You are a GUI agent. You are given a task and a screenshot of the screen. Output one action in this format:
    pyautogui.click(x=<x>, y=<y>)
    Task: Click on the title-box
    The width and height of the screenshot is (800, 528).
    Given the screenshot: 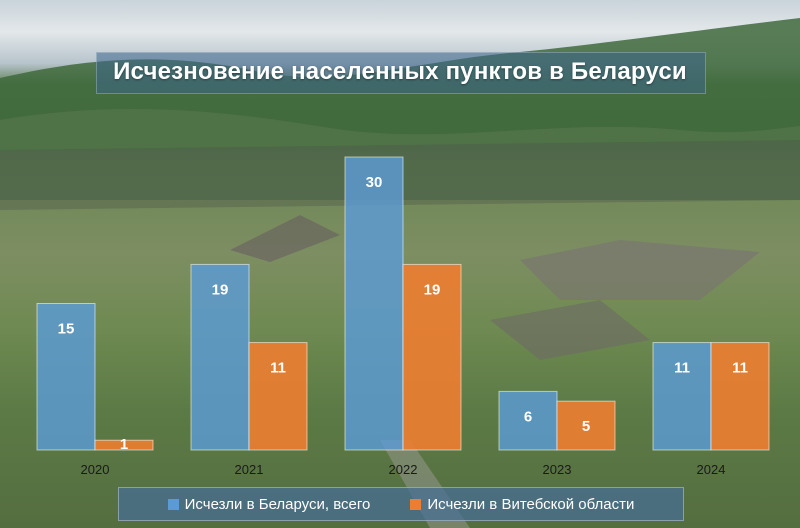 What is the action you would take?
    pyautogui.click(x=401, y=73)
    